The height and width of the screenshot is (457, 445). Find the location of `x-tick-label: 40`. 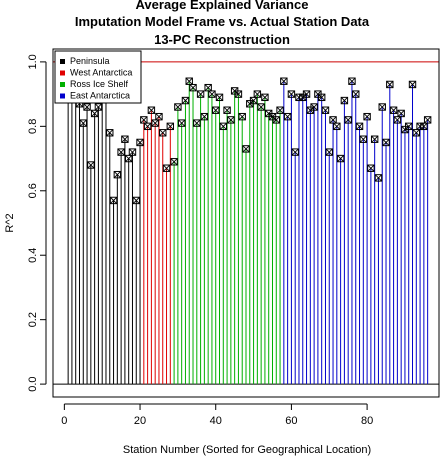

x-tick-label: 40 is located at coordinates (216, 421).